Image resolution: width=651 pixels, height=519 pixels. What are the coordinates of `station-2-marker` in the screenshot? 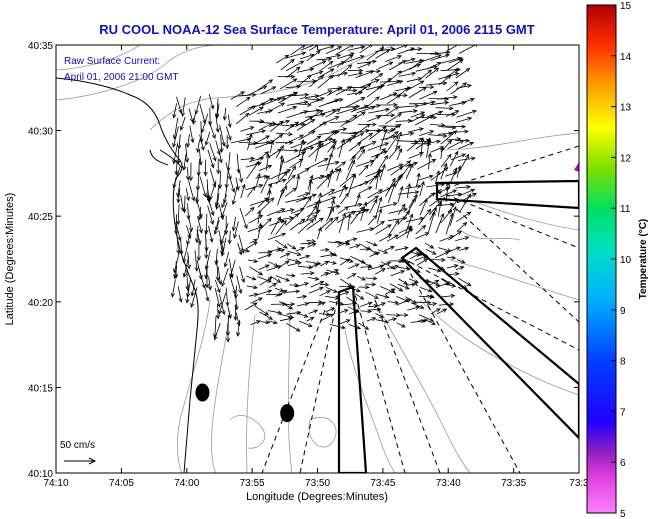 It's located at (287, 413).